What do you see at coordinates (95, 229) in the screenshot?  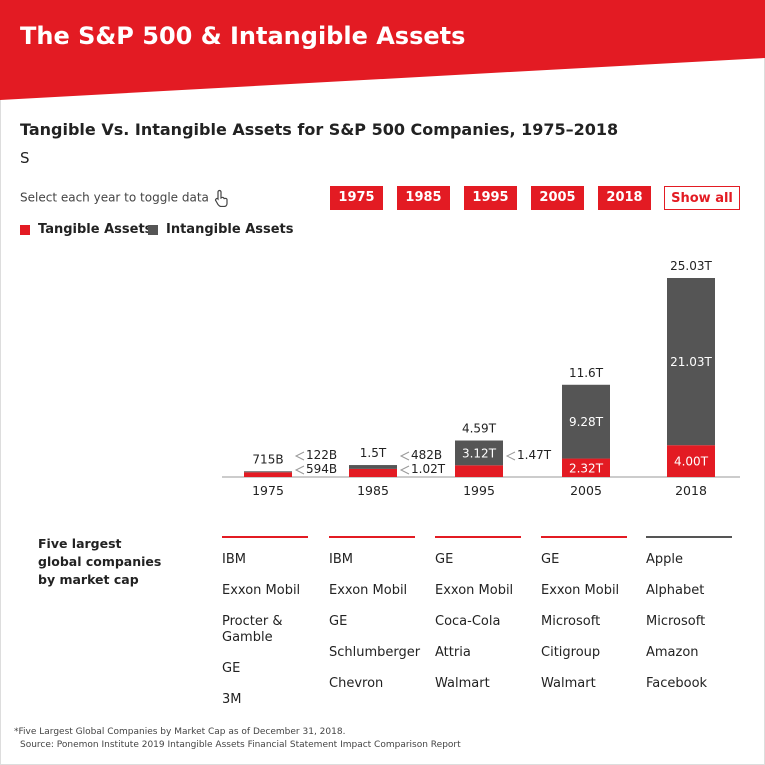 I see `legend-label: Tangible Assets` at bounding box center [95, 229].